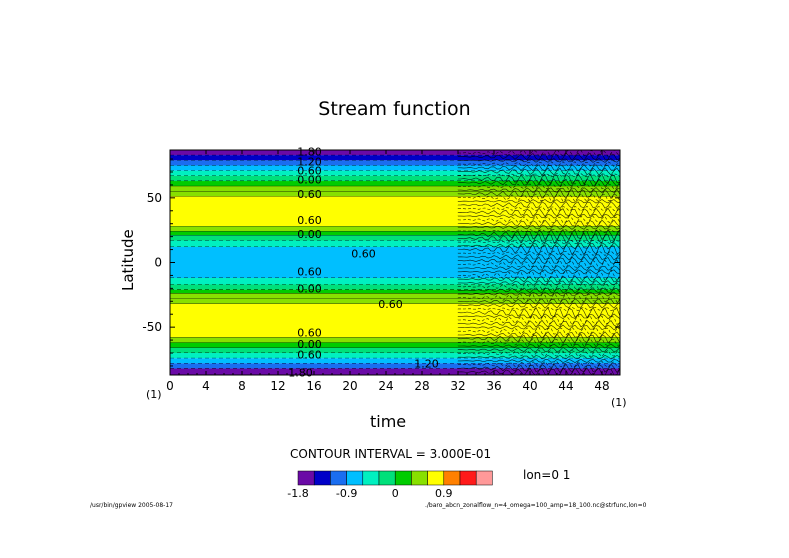 The image size is (789, 558). What do you see at coordinates (170, 386) in the screenshot?
I see `x-tick-label-0: 0` at bounding box center [170, 386].